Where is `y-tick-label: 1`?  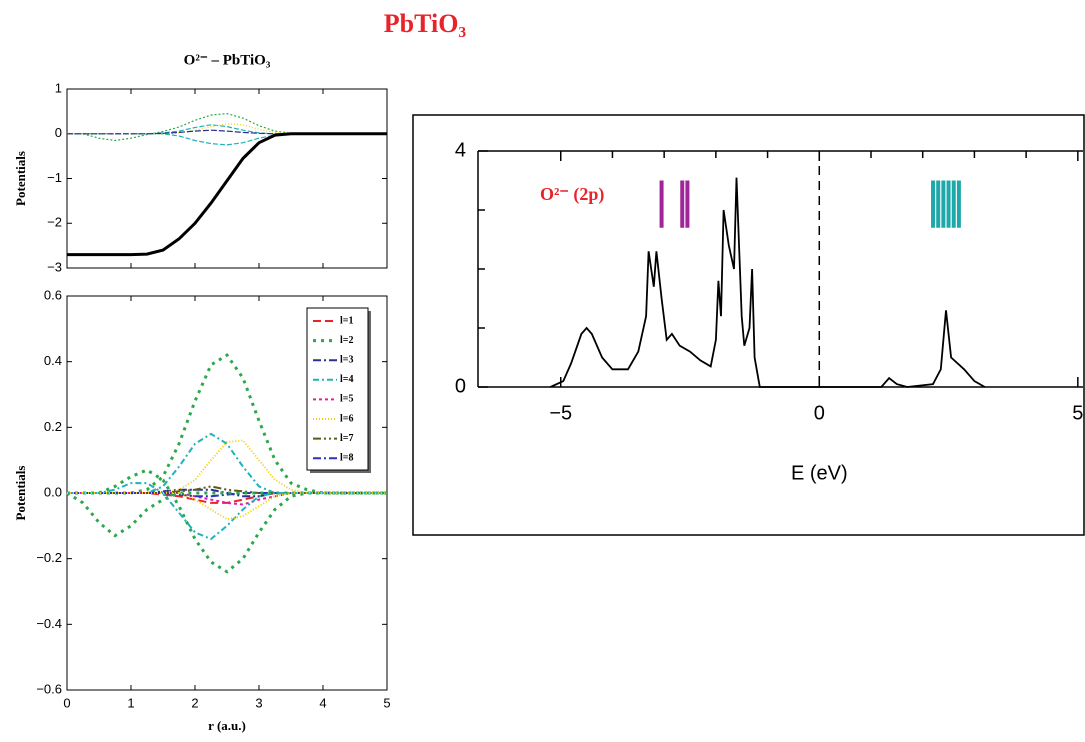
y-tick-label: 1 is located at coordinates (58, 87).